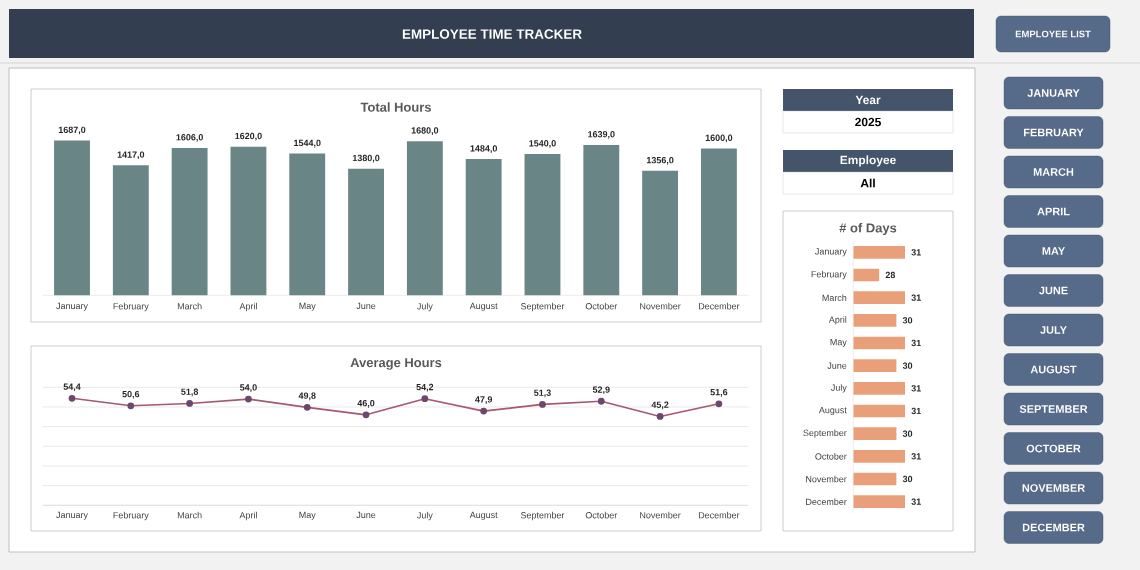 This screenshot has width=1140, height=570. What do you see at coordinates (1053, 409) in the screenshot?
I see `text: SEPTEMBER` at bounding box center [1053, 409].